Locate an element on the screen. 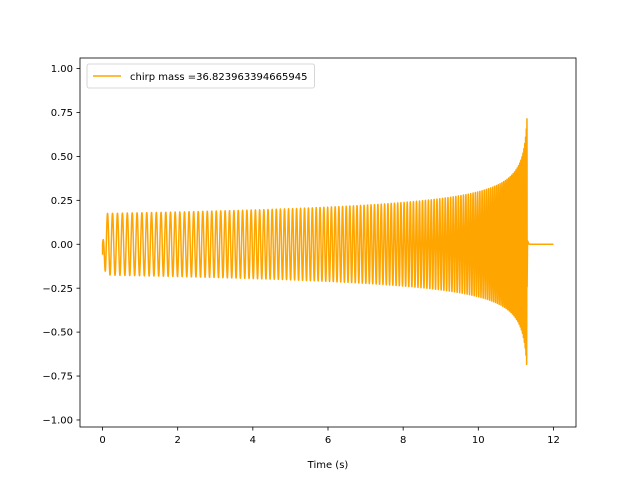 The height and width of the screenshot is (480, 640). legend: chirp mass =36.823963394665945 is located at coordinates (200, 76).